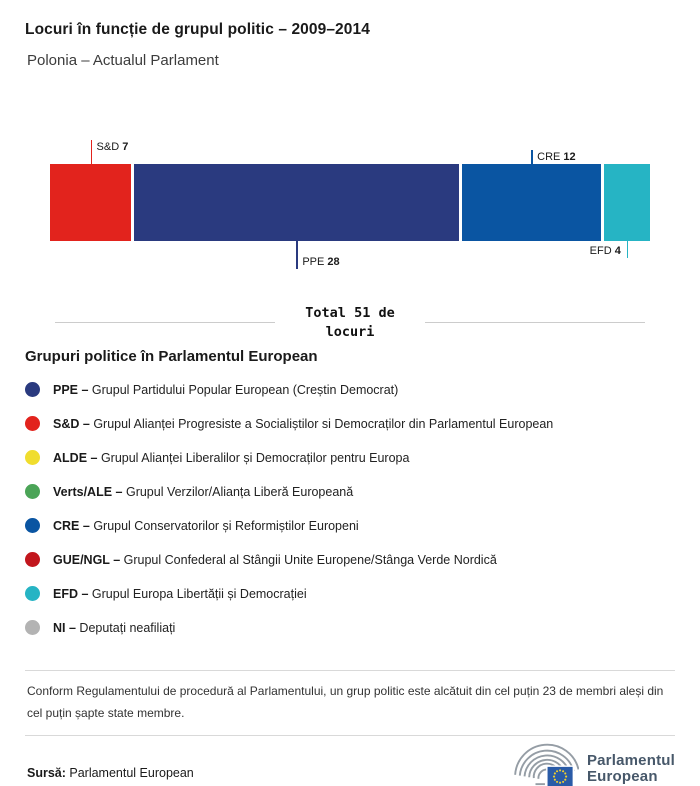 This screenshot has height=786, width=700. I want to click on list-item: NI – Deputați neafiliați, so click(350, 628).